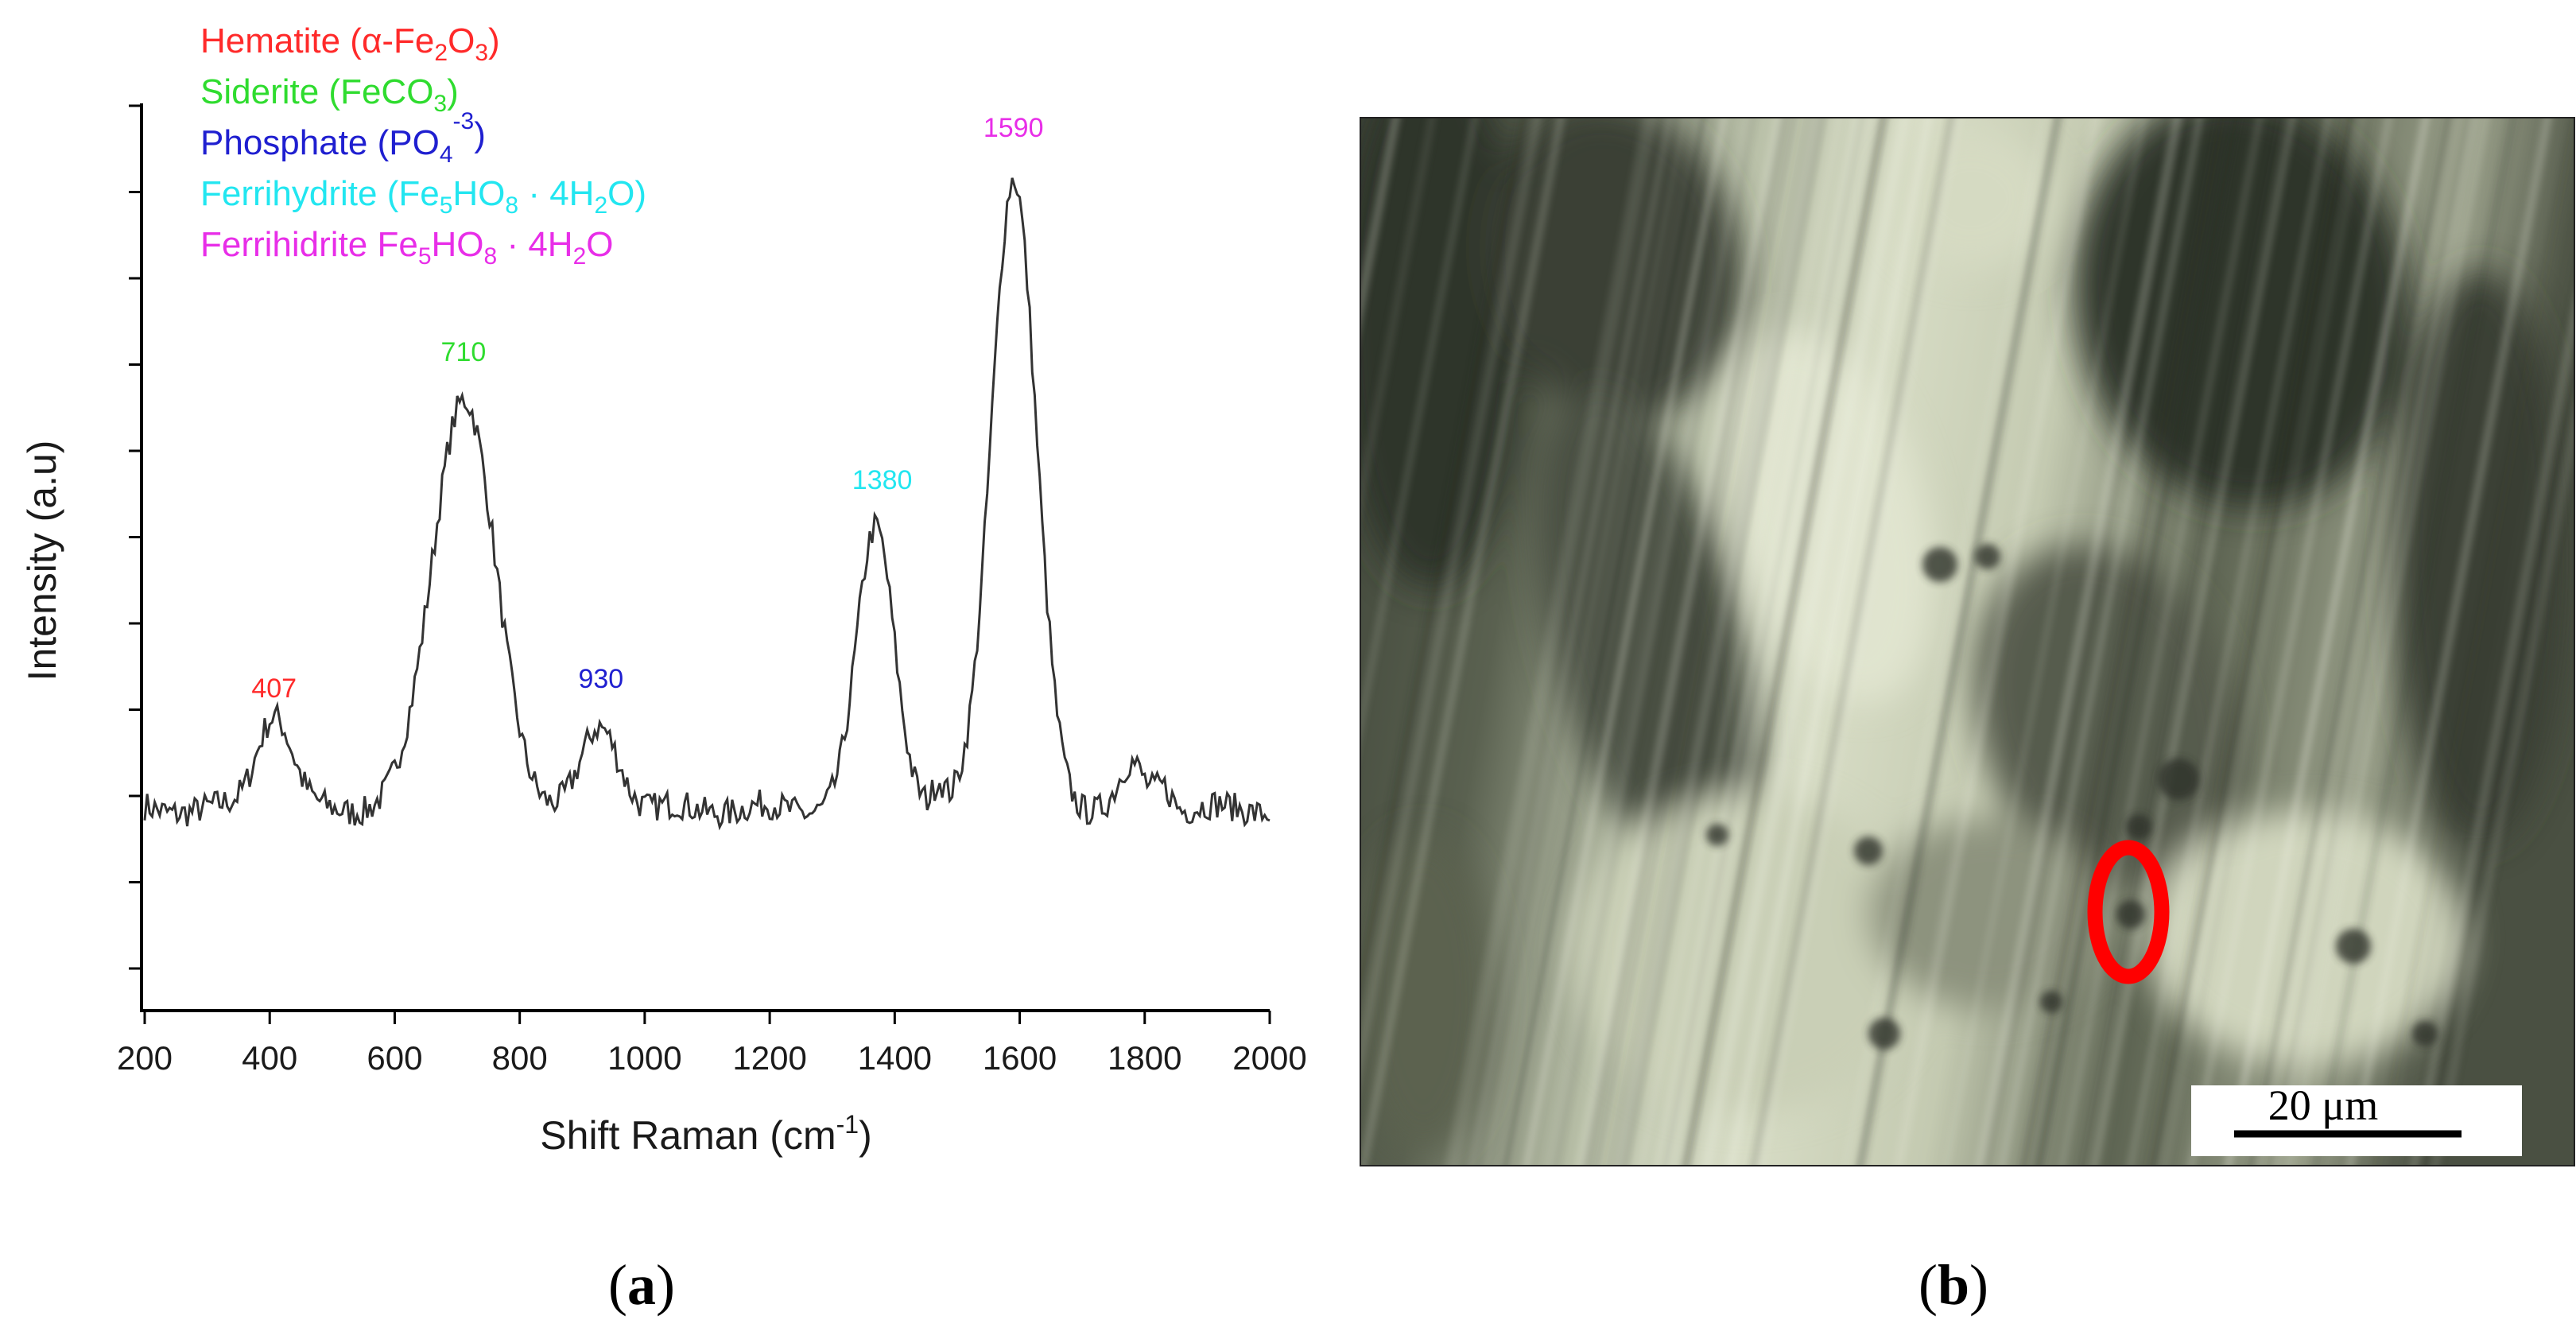 The height and width of the screenshot is (1343, 2576). What do you see at coordinates (309, 244) in the screenshot?
I see `legend-entry-part: Ferrihidrite Fe` at bounding box center [309, 244].